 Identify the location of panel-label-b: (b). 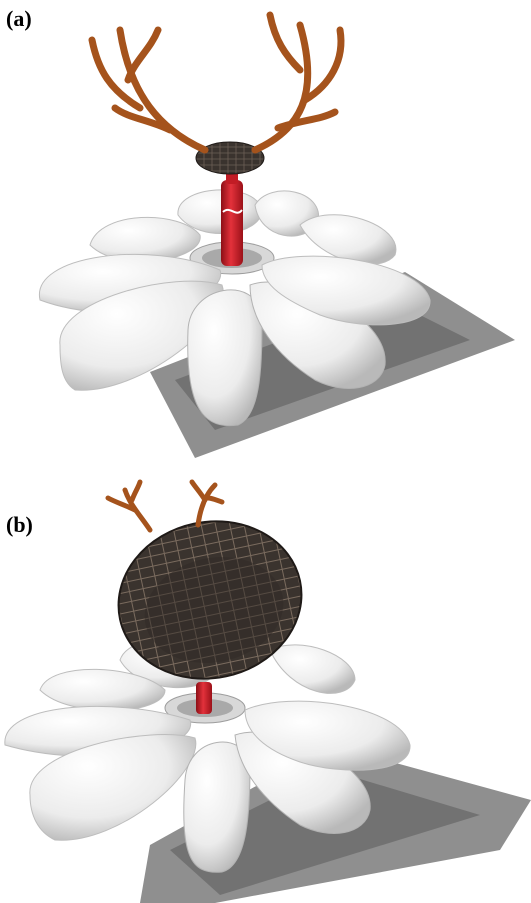
(19, 524).